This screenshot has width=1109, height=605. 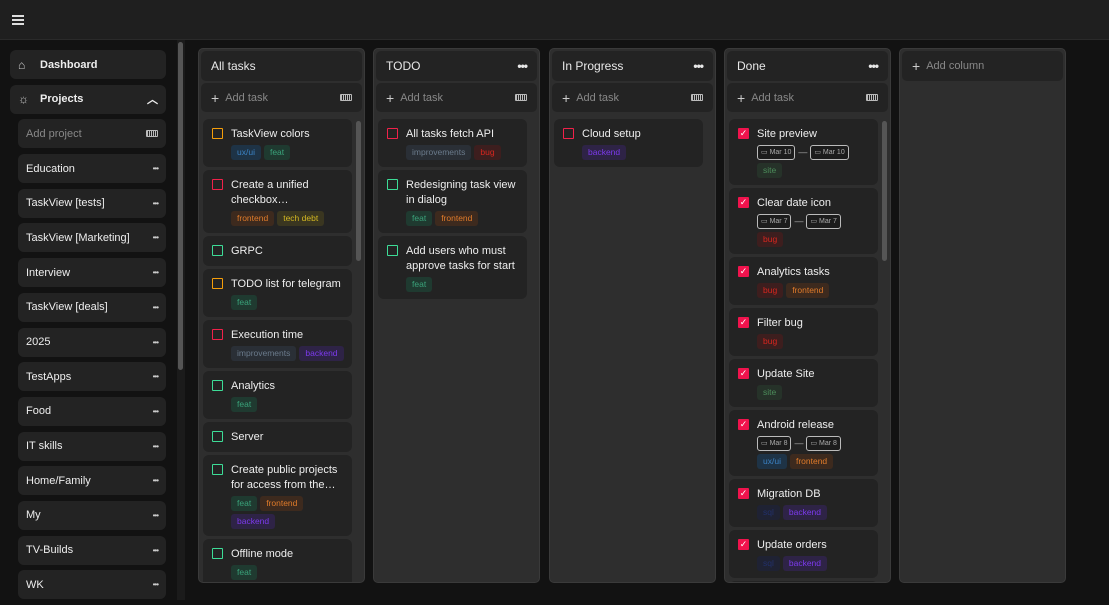 I want to click on sidebar-project-item: IT skills •••, so click(x=92, y=446).